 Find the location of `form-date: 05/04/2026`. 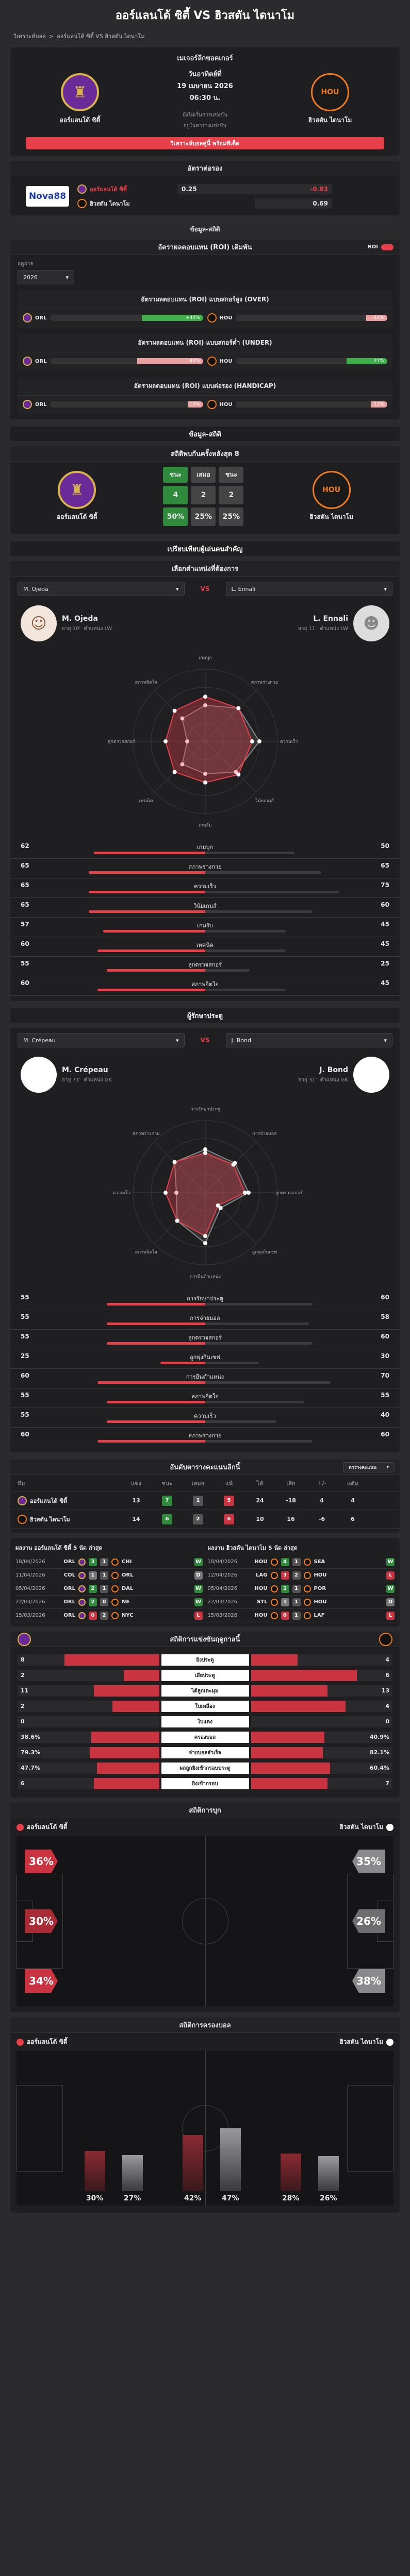

form-date: 05/04/2026 is located at coordinates (222, 1588).